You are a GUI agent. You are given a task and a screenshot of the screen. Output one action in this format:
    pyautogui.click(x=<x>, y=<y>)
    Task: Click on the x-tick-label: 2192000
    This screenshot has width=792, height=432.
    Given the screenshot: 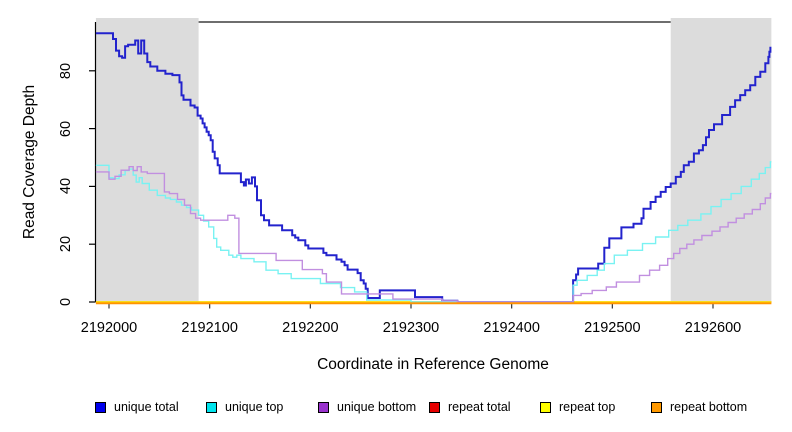 What is the action you would take?
    pyautogui.click(x=109, y=328)
    